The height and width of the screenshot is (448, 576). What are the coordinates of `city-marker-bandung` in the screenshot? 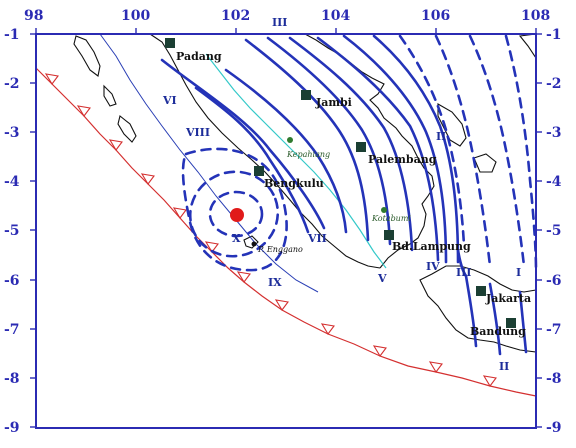 It's located at (511, 323).